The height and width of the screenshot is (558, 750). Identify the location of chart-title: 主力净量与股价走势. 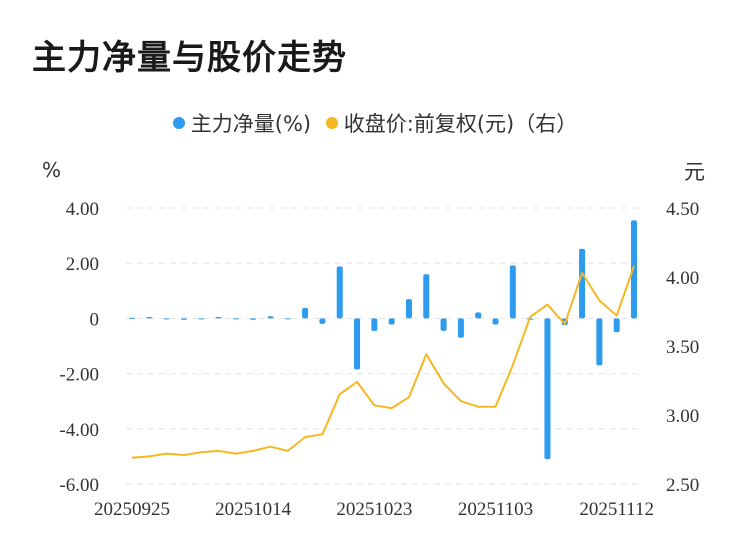
(189, 58).